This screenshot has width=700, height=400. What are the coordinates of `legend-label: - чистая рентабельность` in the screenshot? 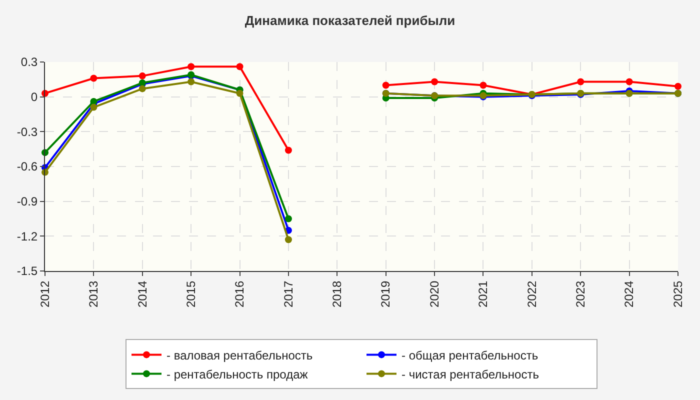 It's located at (470, 374).